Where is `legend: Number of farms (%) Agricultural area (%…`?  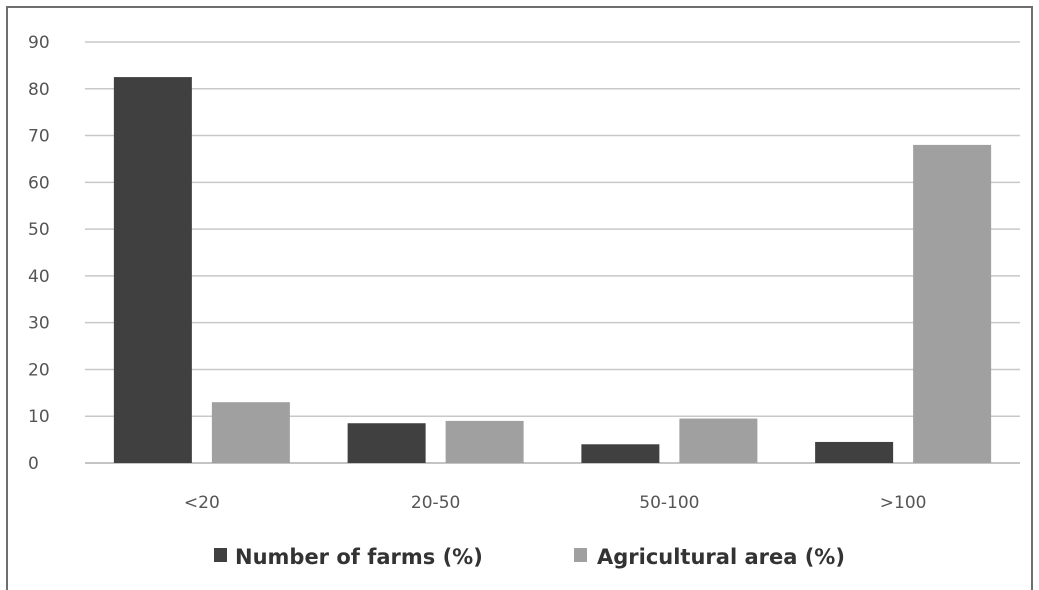
legend: Number of farms (%) Agricultural area (%… is located at coordinates (529, 557).